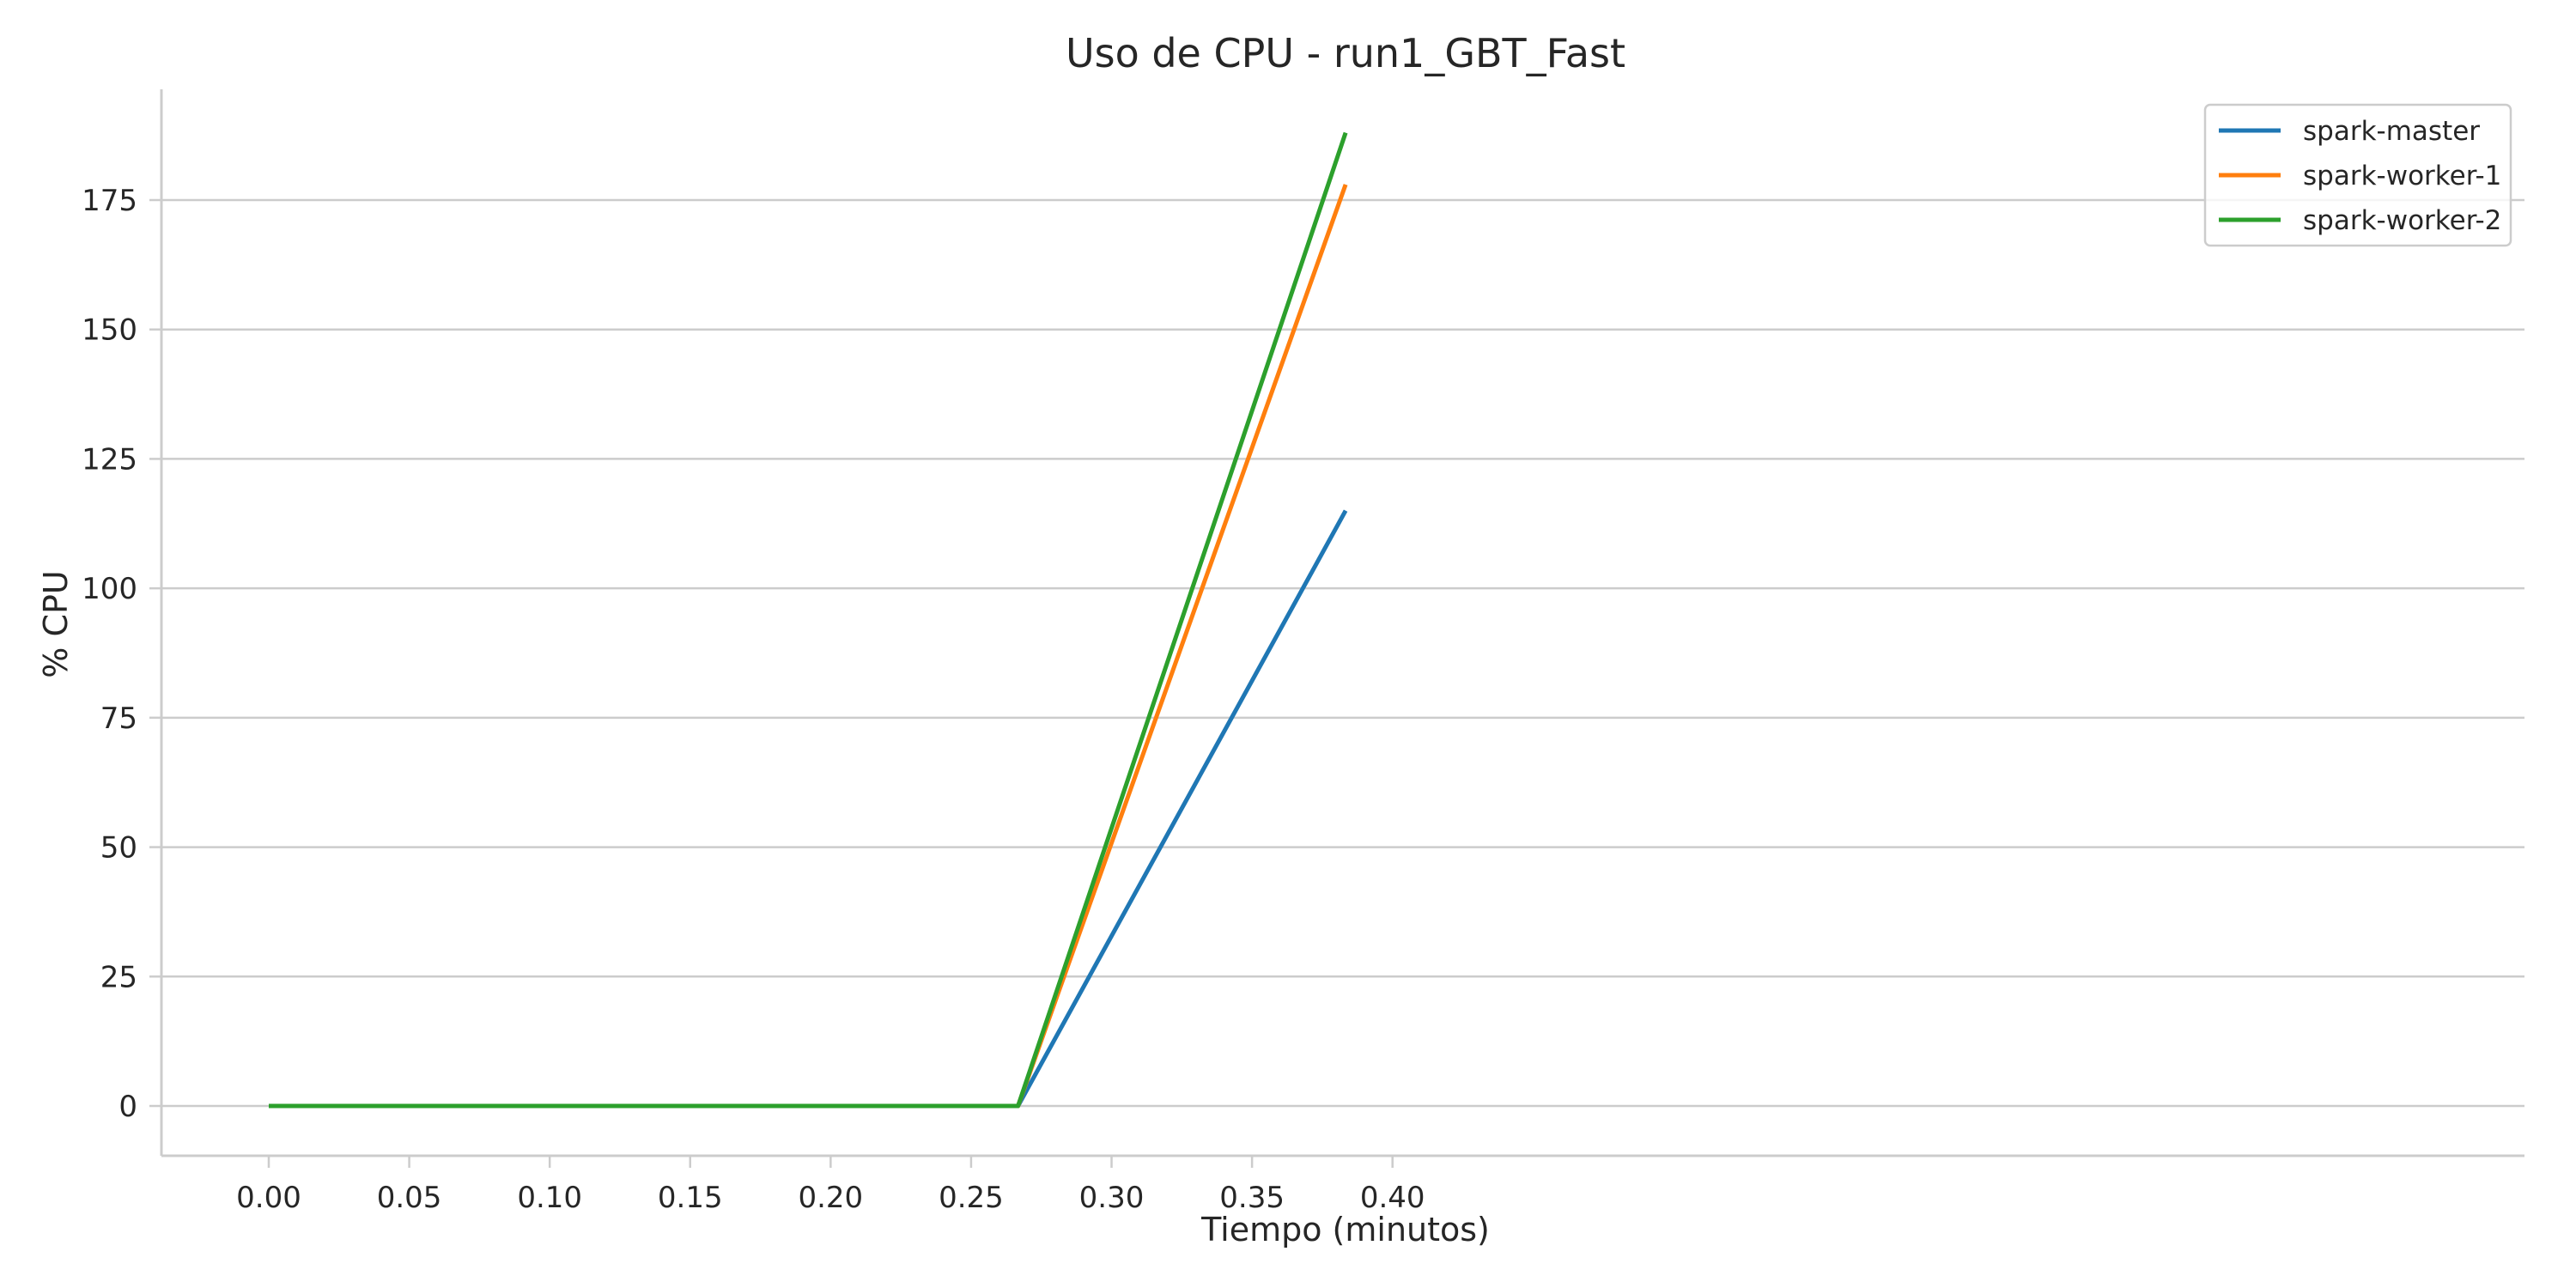 Image resolution: width=2576 pixels, height=1288 pixels. What do you see at coordinates (109, 330) in the screenshot?
I see `y-tick-label: 150` at bounding box center [109, 330].